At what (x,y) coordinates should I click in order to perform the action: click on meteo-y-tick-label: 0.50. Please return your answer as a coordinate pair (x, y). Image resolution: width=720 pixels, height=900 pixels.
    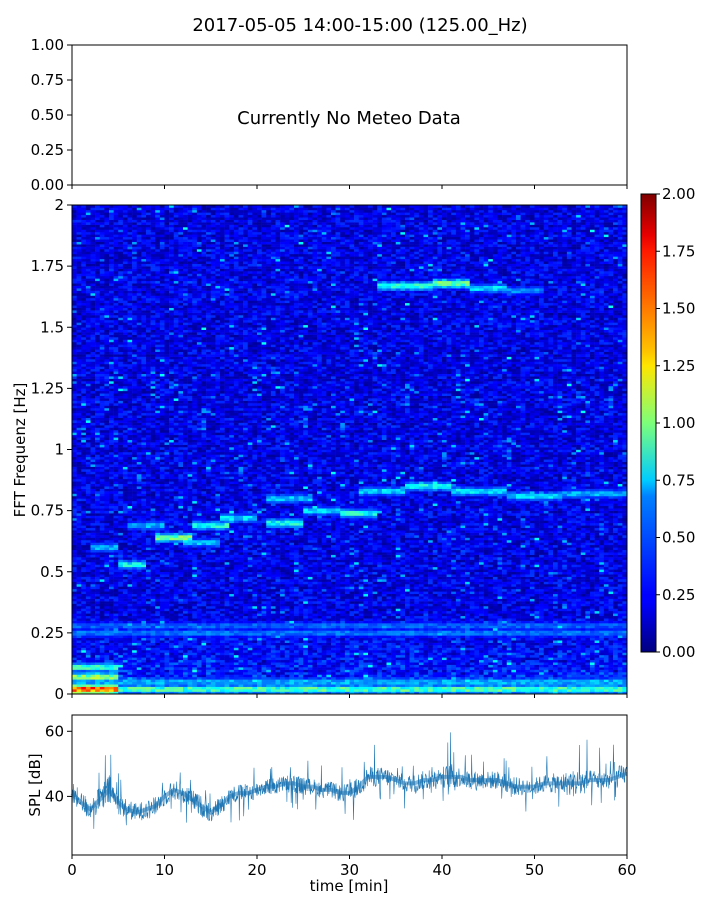
    Looking at the image, I should click on (47, 115).